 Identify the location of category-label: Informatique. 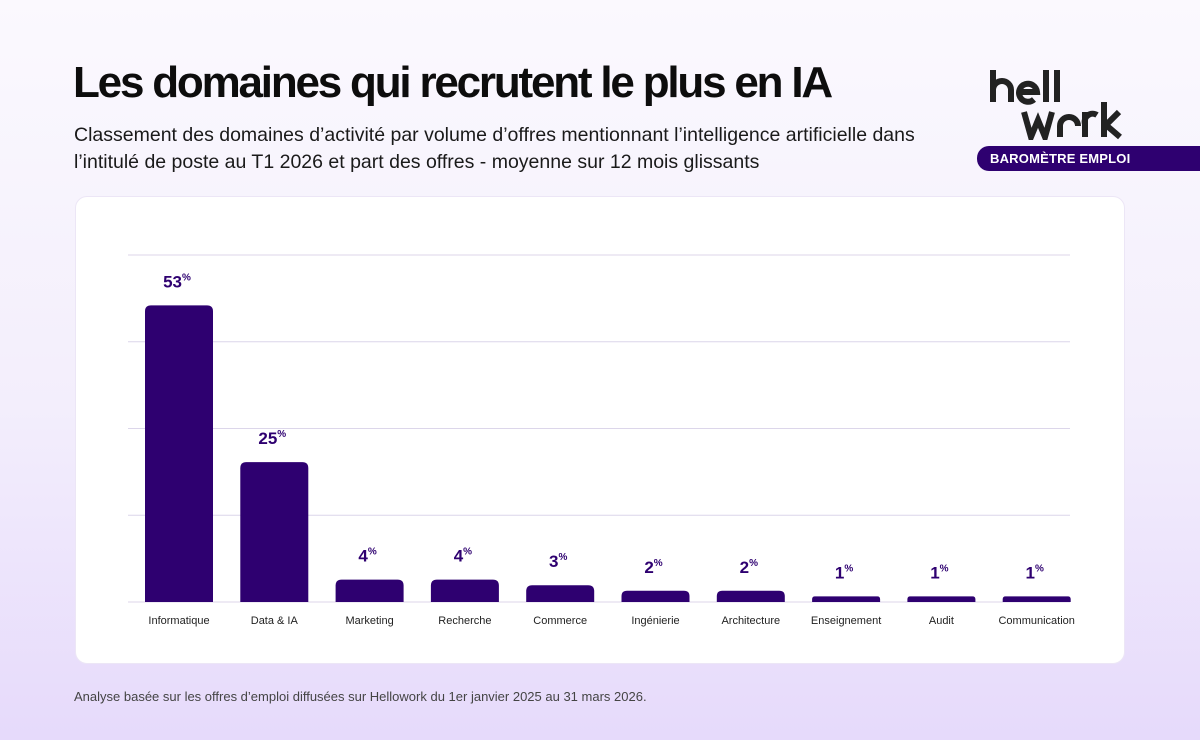
(178, 621).